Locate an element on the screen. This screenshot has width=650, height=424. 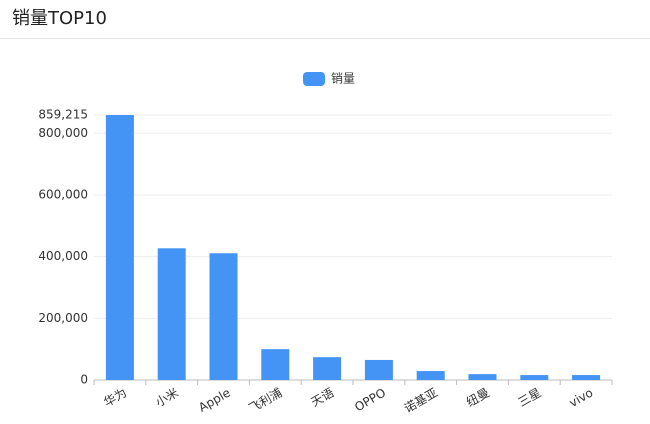
legend-label: 销量 is located at coordinates (343, 79).